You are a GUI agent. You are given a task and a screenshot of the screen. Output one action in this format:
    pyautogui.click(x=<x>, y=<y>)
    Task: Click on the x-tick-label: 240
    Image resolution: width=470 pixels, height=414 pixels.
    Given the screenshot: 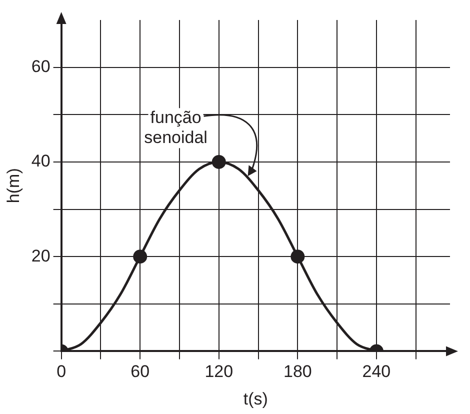 What is the action you would take?
    pyautogui.click(x=376, y=372)
    